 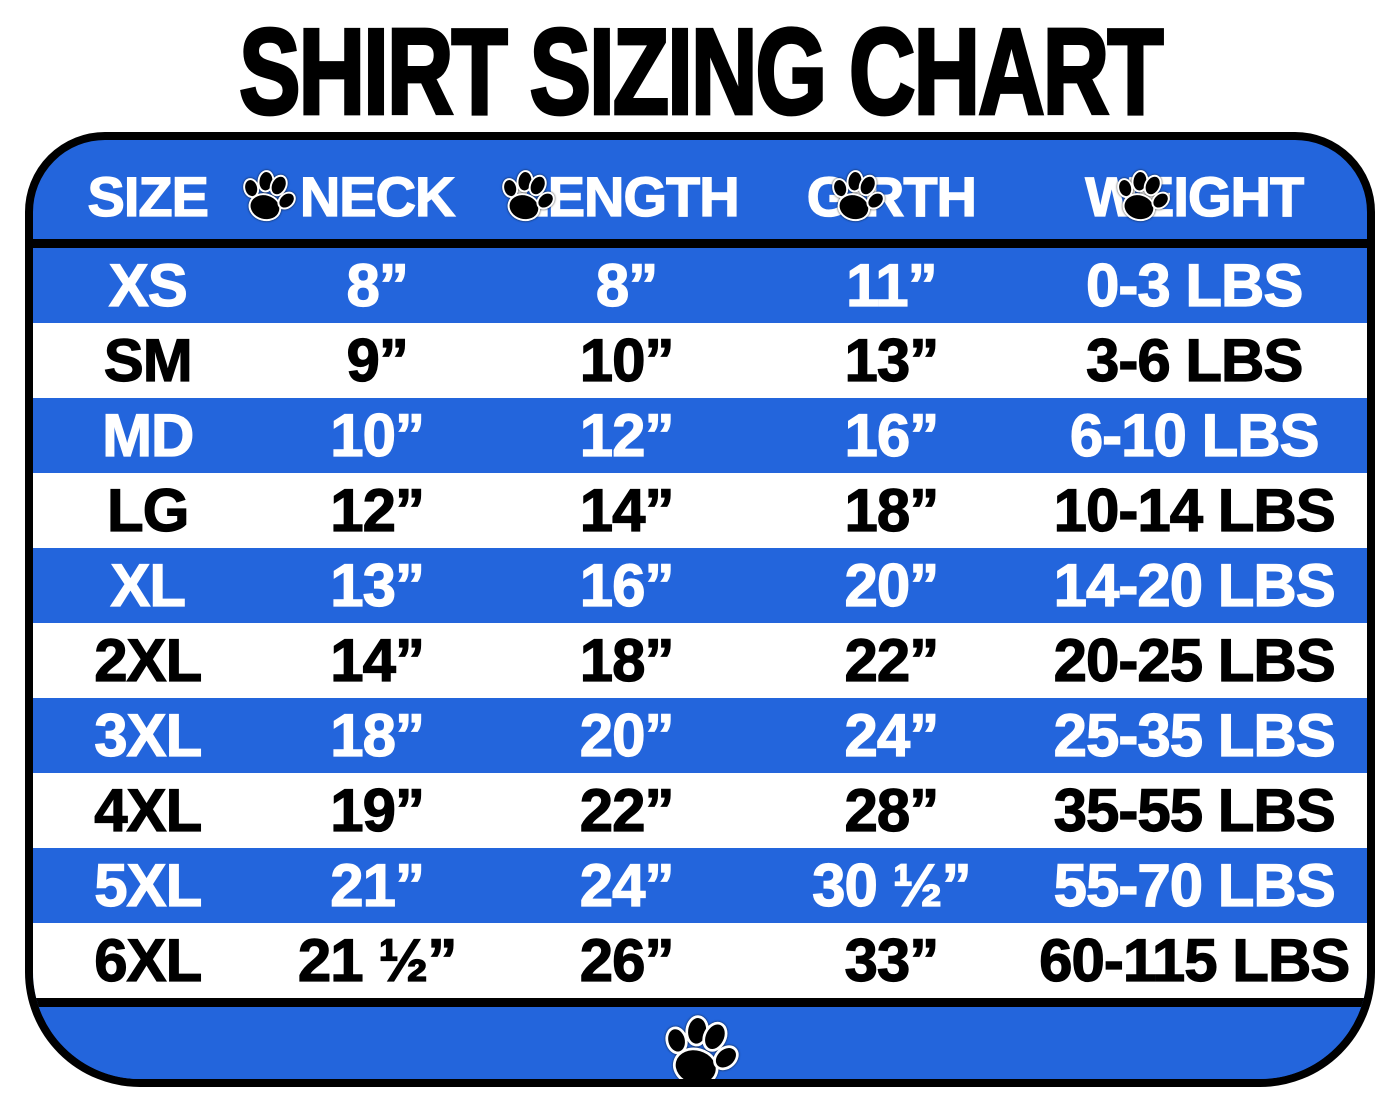 I want to click on cell-neck: 9”, so click(x=378, y=360).